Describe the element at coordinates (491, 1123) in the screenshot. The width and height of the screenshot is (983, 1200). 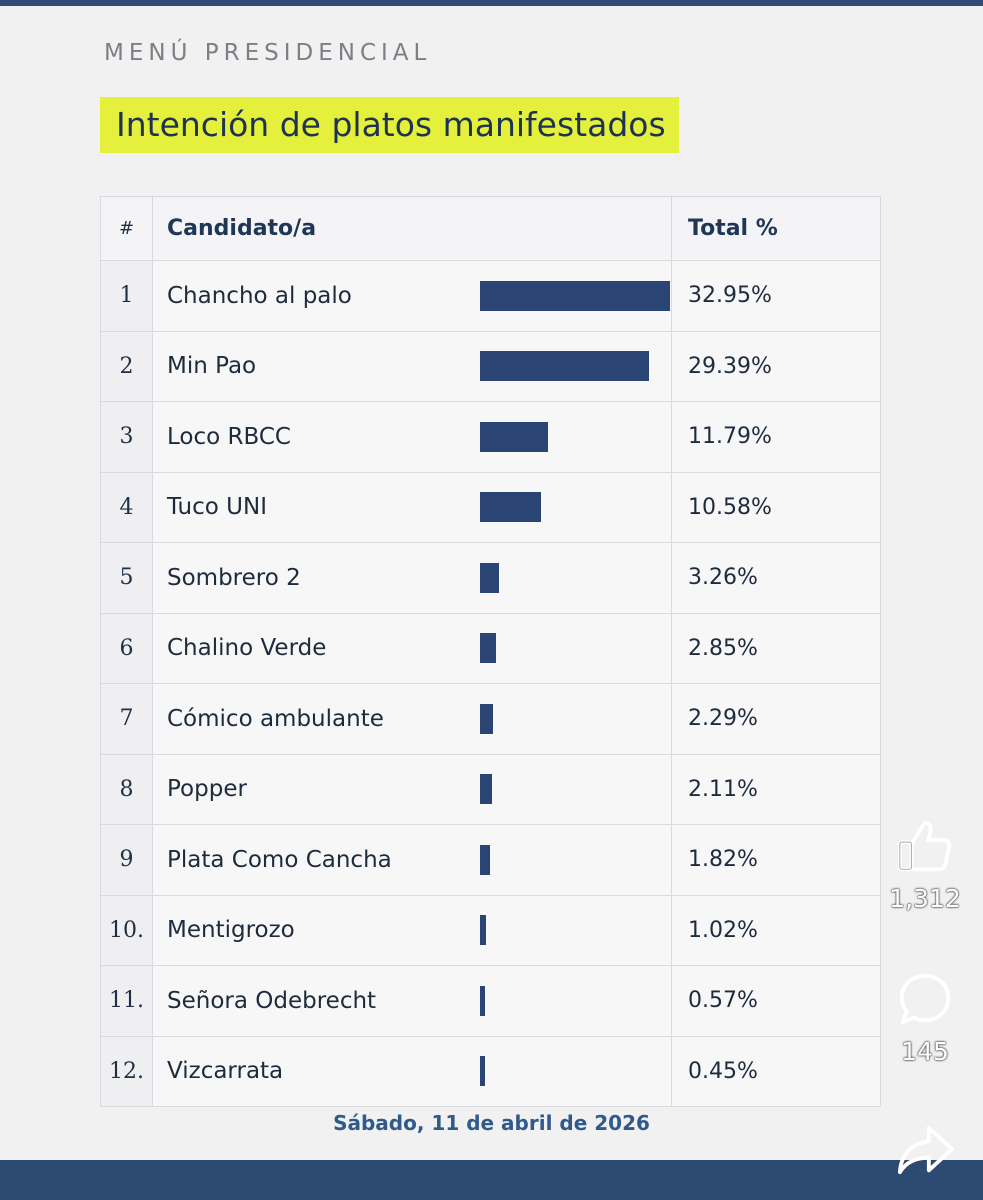
I see `date-label: Sábado, 11 de abril de 2026` at that location.